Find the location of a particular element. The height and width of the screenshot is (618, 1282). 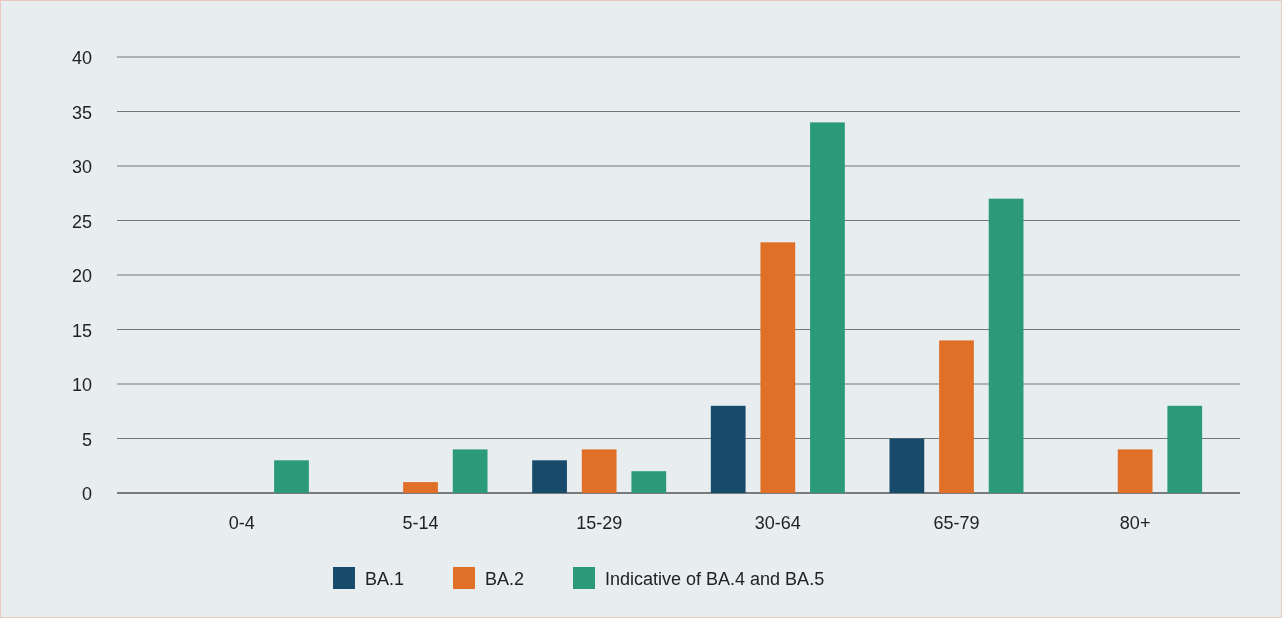

y-tick-label: 10 is located at coordinates (81, 385).